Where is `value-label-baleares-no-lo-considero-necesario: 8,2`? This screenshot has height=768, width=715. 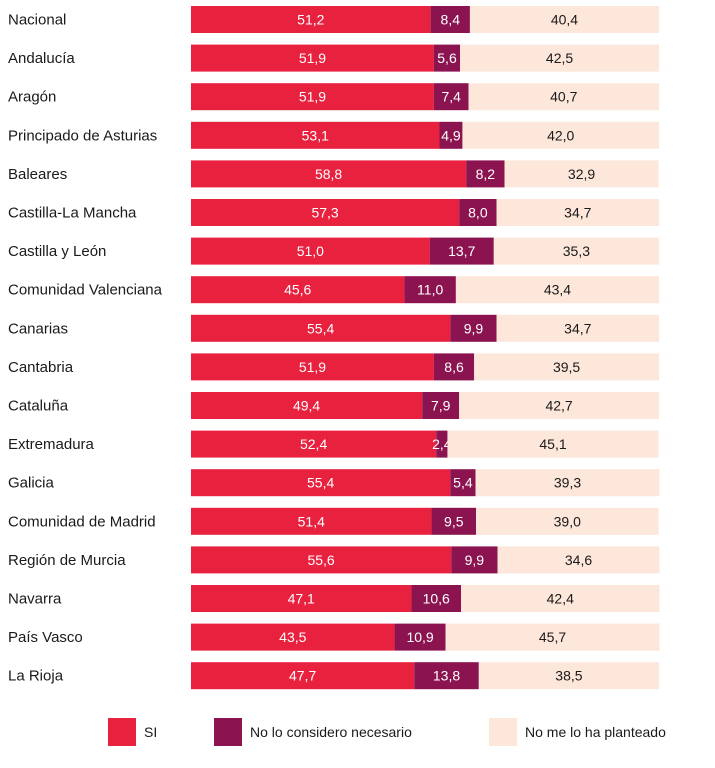
value-label-baleares-no-lo-considero-necesario: 8,2 is located at coordinates (486, 174).